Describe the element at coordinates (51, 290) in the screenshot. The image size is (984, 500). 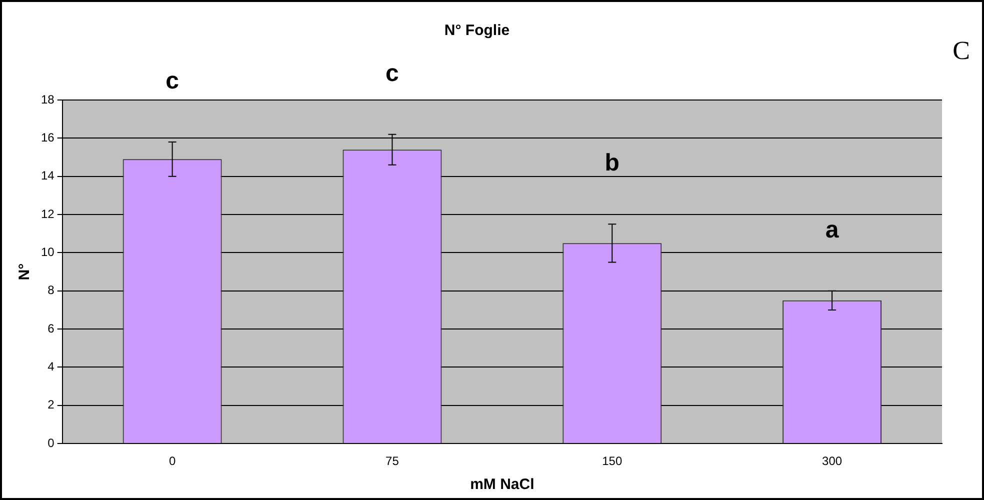
I see `y-tick-label: 8` at that location.